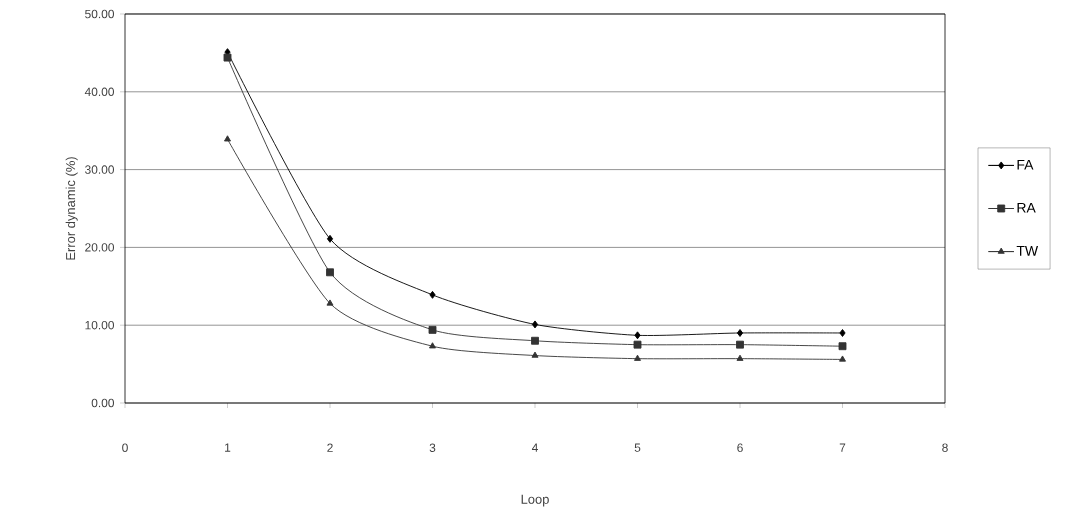 Image resolution: width=1085 pixels, height=516 pixels. What do you see at coordinates (100, 14) in the screenshot?
I see `y-tick-label: 50.00` at bounding box center [100, 14].